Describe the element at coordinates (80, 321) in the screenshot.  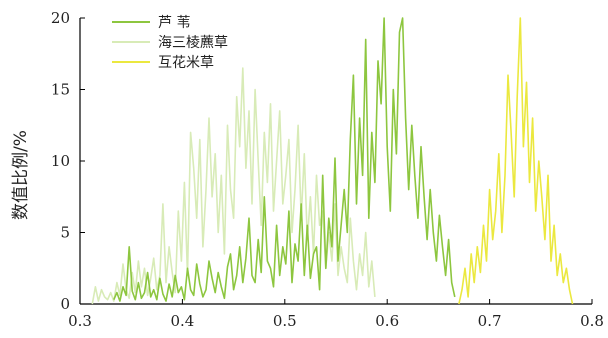
I see `x-tick-label: 0.3` at that location.